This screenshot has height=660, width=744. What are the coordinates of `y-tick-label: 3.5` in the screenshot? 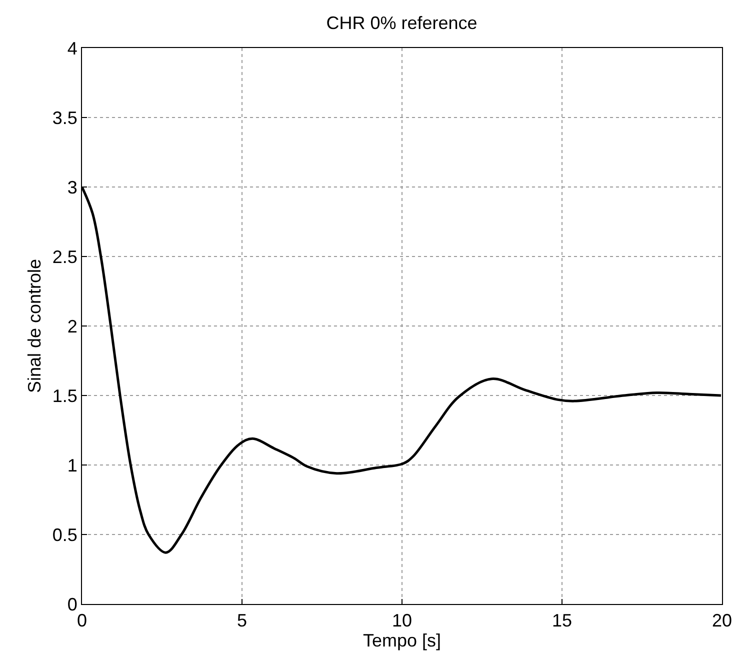 It's located at (65, 118).